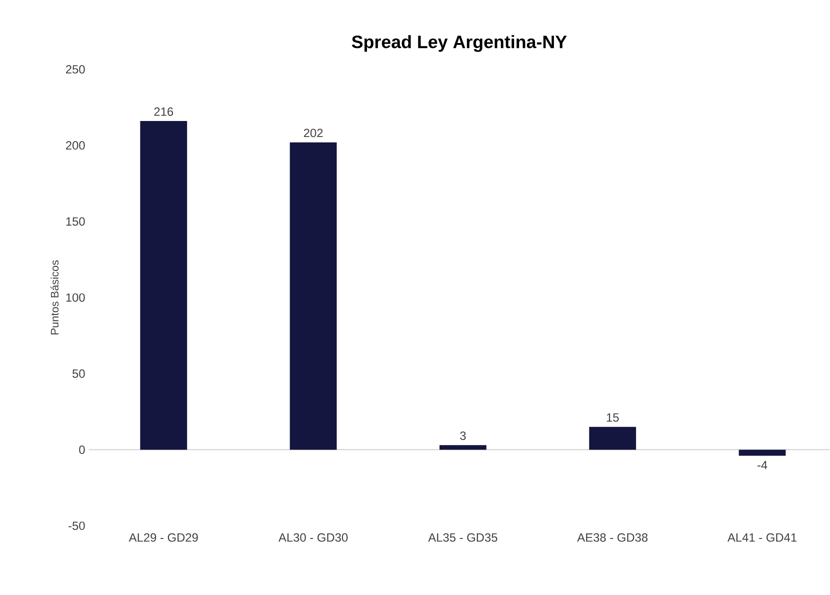  Describe the element at coordinates (459, 43) in the screenshot. I see `chart-title: Spread Ley Argentina-NY` at that location.